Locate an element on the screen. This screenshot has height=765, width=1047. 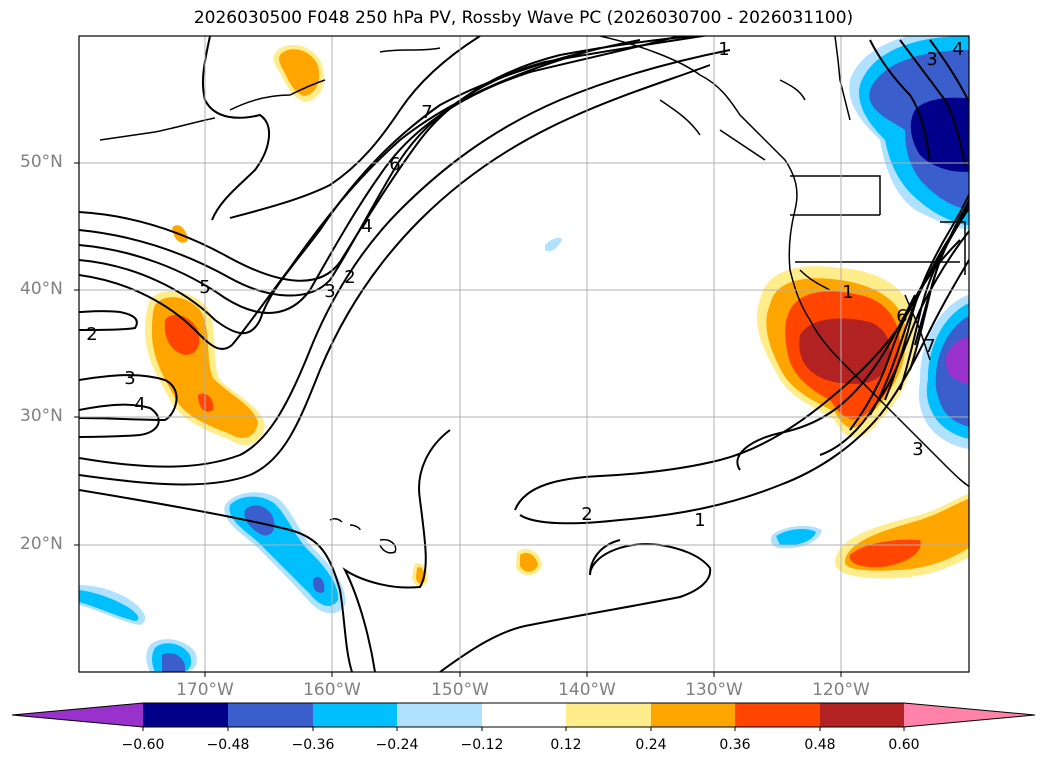
lon-label: 150°W is located at coordinates (460, 690).